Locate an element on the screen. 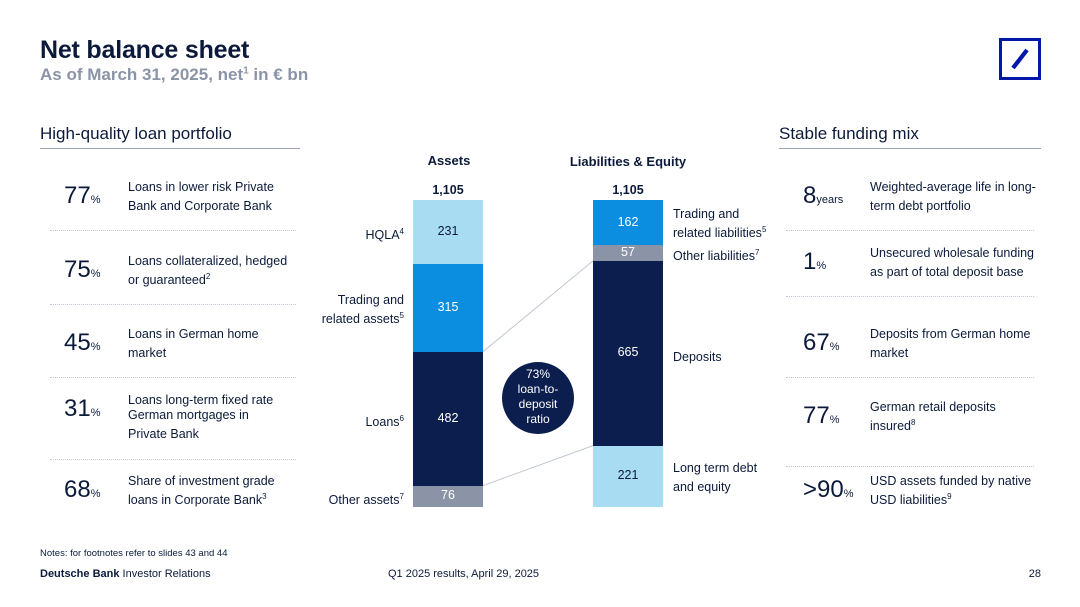  segment-value-label: 76 is located at coordinates (448, 495).